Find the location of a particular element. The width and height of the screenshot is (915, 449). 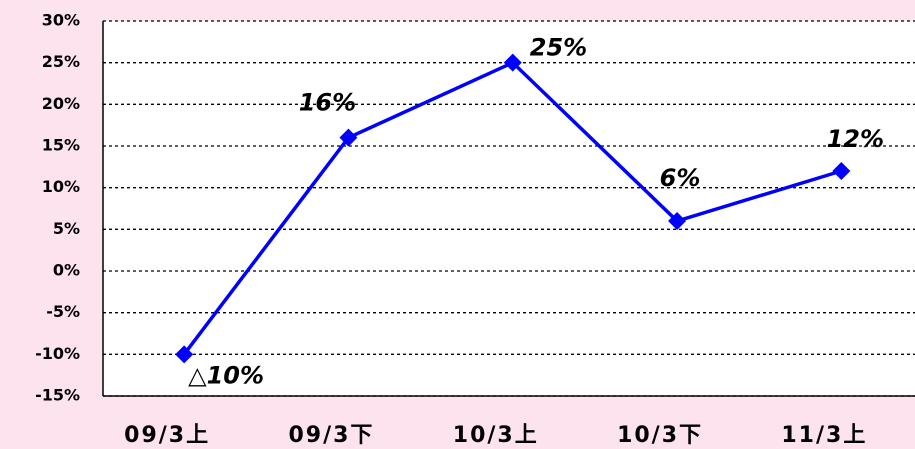

y-tick-label: 30% is located at coordinates (61, 20).